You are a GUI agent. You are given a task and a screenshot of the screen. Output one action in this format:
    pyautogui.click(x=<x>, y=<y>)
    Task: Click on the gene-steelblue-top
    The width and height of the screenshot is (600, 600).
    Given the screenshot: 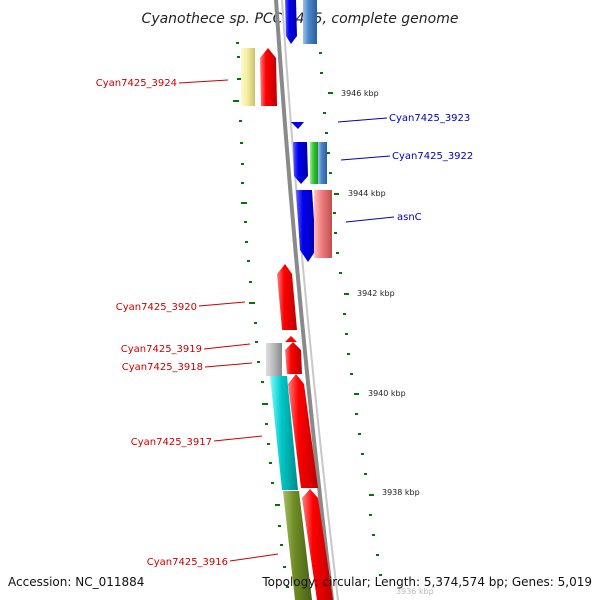 What is the action you would take?
    pyautogui.click(x=310, y=22)
    